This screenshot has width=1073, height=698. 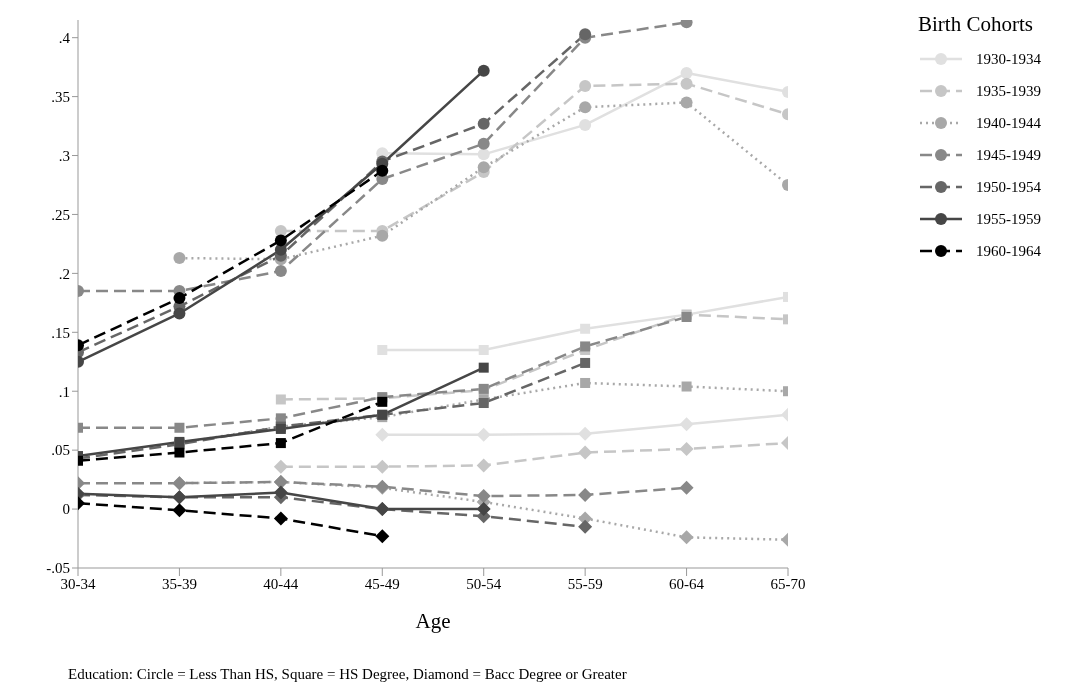 What do you see at coordinates (60, 450) in the screenshot?
I see `y-tick-label: .05` at bounding box center [60, 450].